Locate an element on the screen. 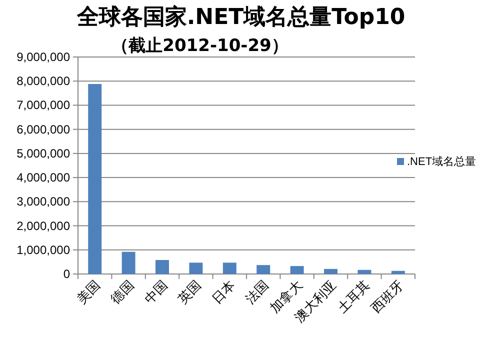 The height and width of the screenshot is (344, 482). x-tick-label: 英国 is located at coordinates (190, 293).